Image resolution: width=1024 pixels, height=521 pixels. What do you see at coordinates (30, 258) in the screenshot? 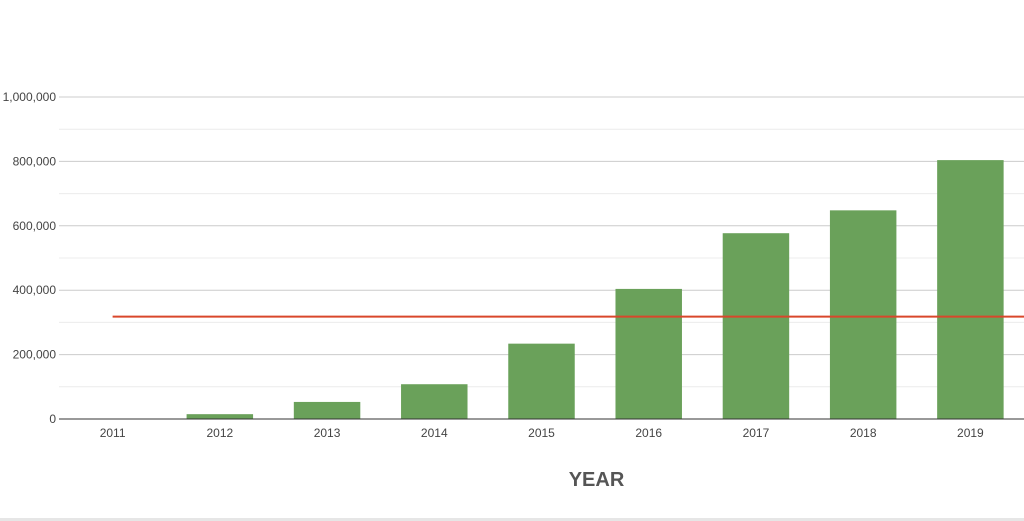
I see `y-axis-tick-labels: 0 200,000 400,000 600,000 800,000 1,000,000` at bounding box center [30, 258].